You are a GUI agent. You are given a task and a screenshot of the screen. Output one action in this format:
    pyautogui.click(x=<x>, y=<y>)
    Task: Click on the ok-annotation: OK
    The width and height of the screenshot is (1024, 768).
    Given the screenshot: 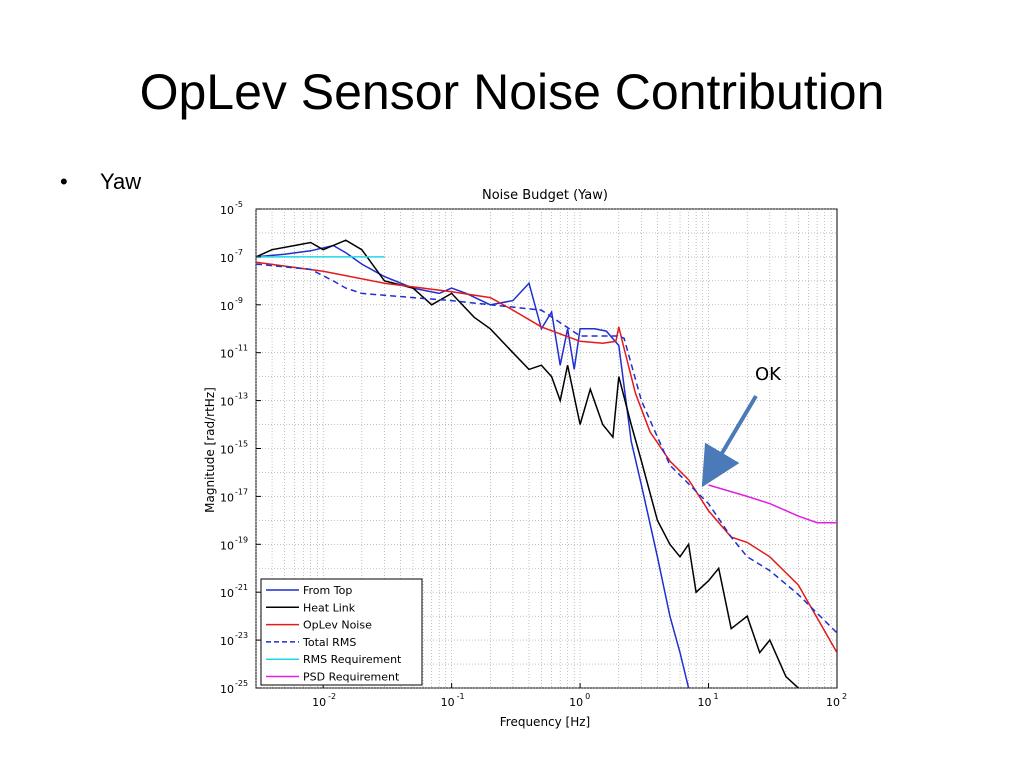 What is the action you would take?
    pyautogui.click(x=741, y=426)
    